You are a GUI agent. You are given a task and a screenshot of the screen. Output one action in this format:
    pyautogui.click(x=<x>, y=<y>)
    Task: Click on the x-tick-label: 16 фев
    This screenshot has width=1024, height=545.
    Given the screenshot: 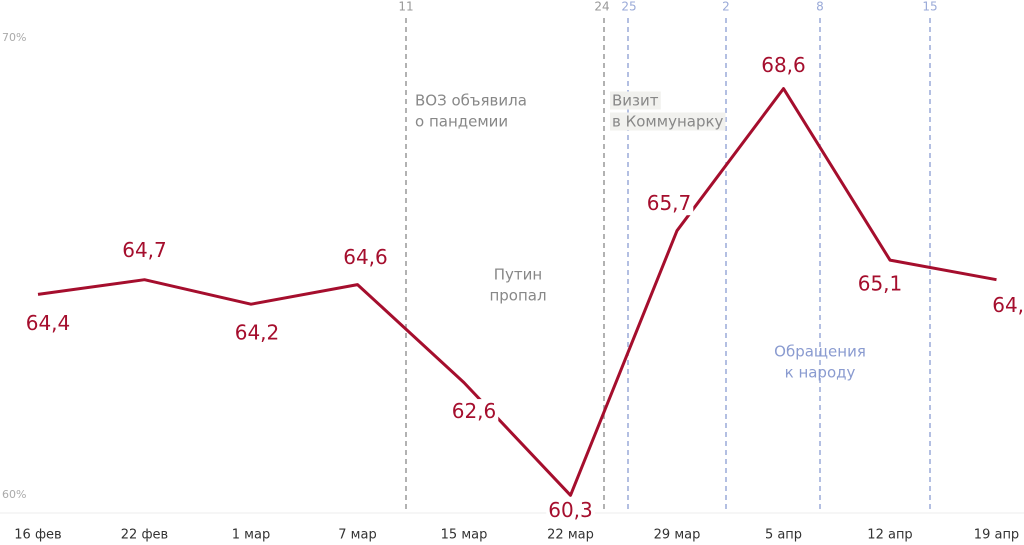 What is the action you would take?
    pyautogui.click(x=37, y=535)
    